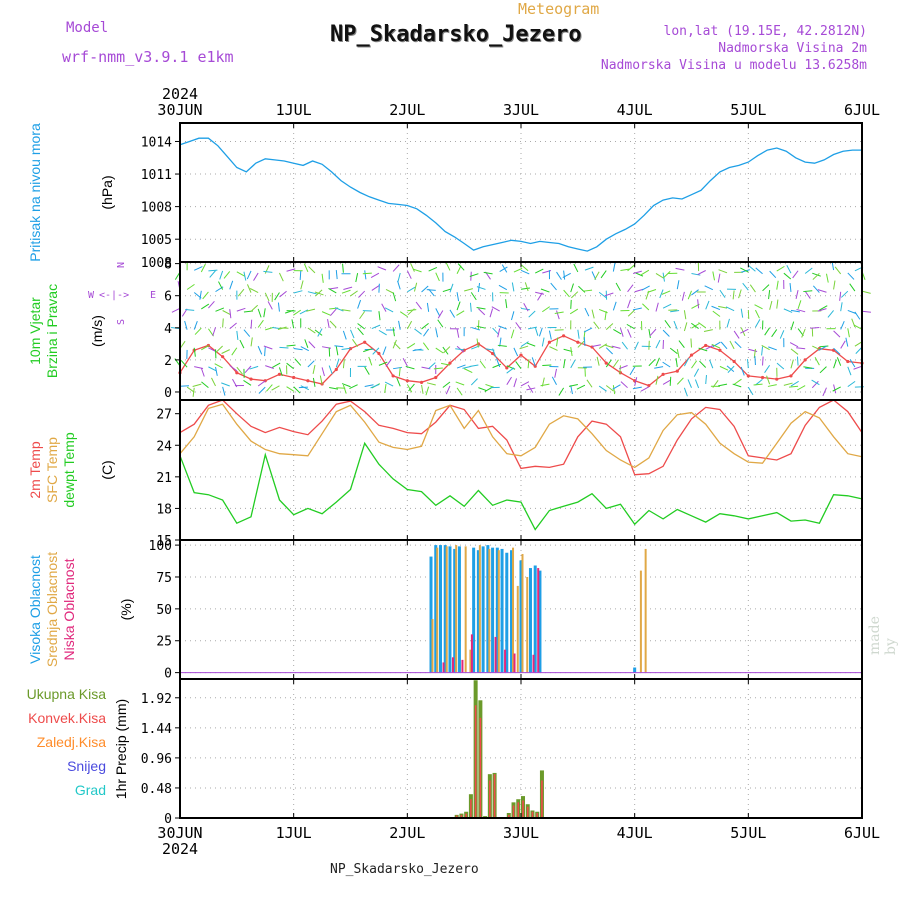 The width and height of the screenshot is (900, 900). I want to click on y-tick-label: 4, so click(168, 329).